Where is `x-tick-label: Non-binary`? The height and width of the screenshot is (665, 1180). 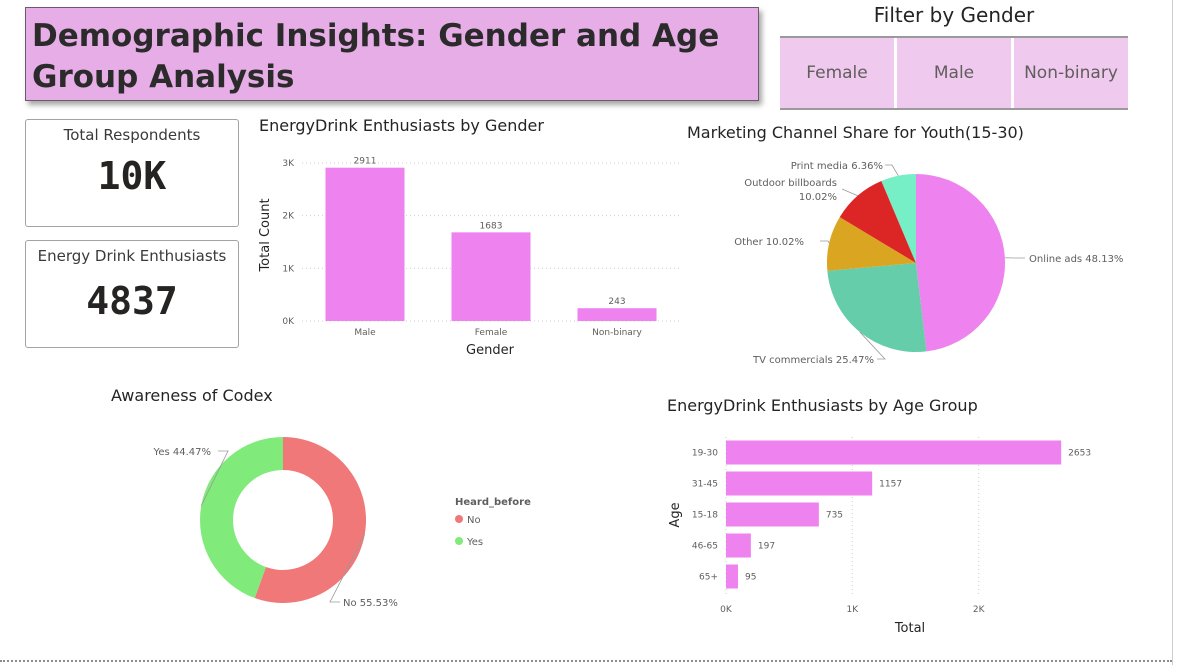
x-tick-label: Non-binary is located at coordinates (617, 333).